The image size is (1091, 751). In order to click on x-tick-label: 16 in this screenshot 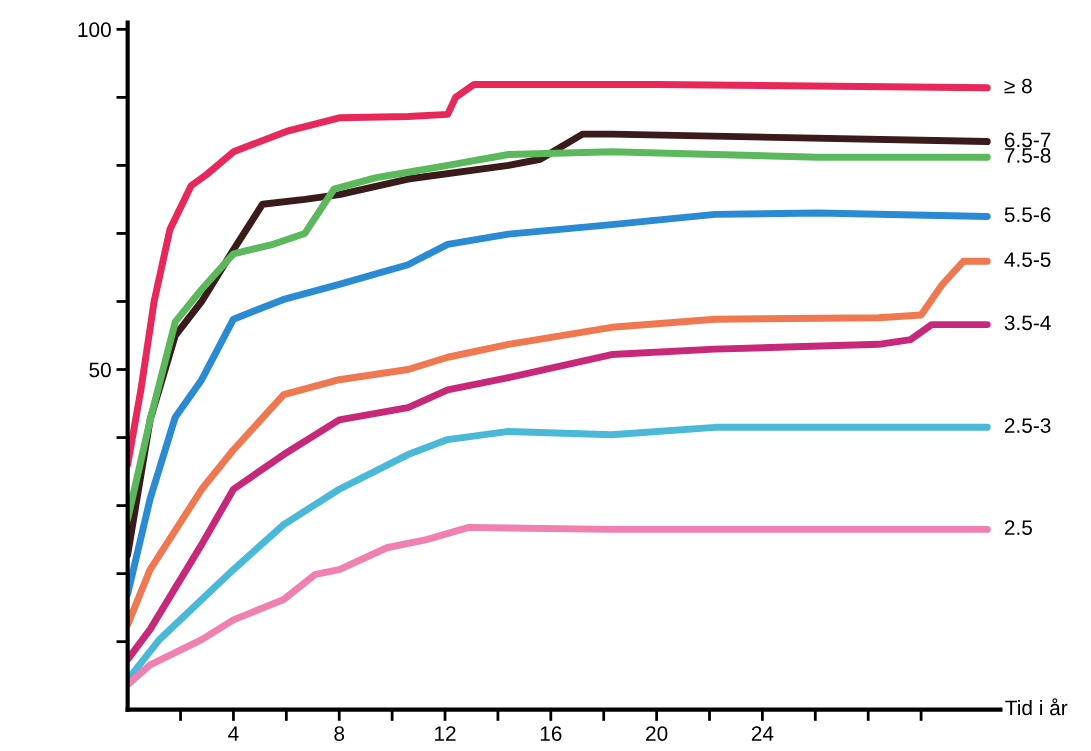, I will do `click(551, 733)`.